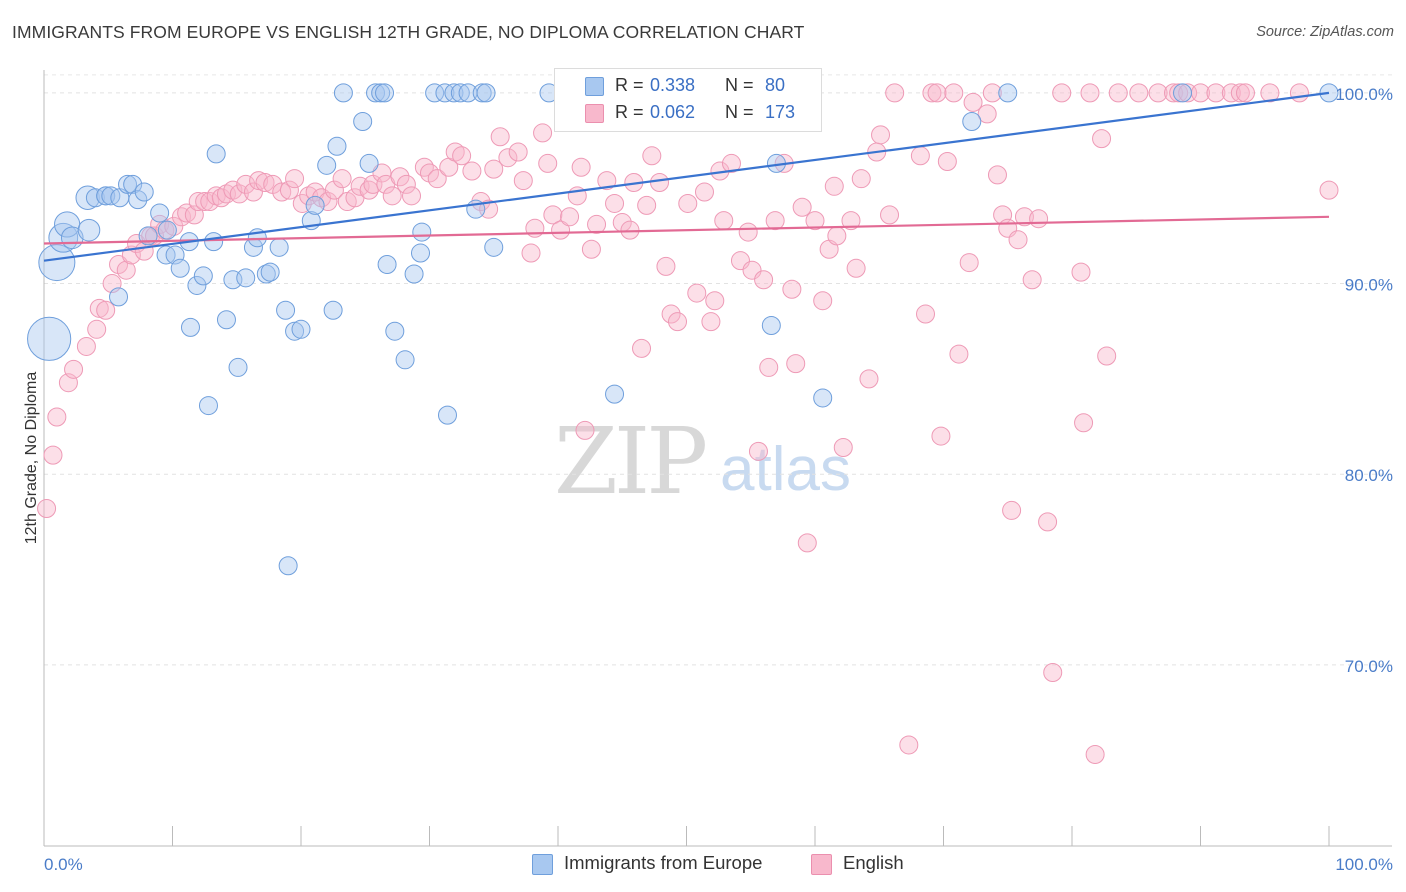  What do you see at coordinates (673, 112) in the screenshot?
I see `legend-r-value: 0.062` at bounding box center [673, 112].